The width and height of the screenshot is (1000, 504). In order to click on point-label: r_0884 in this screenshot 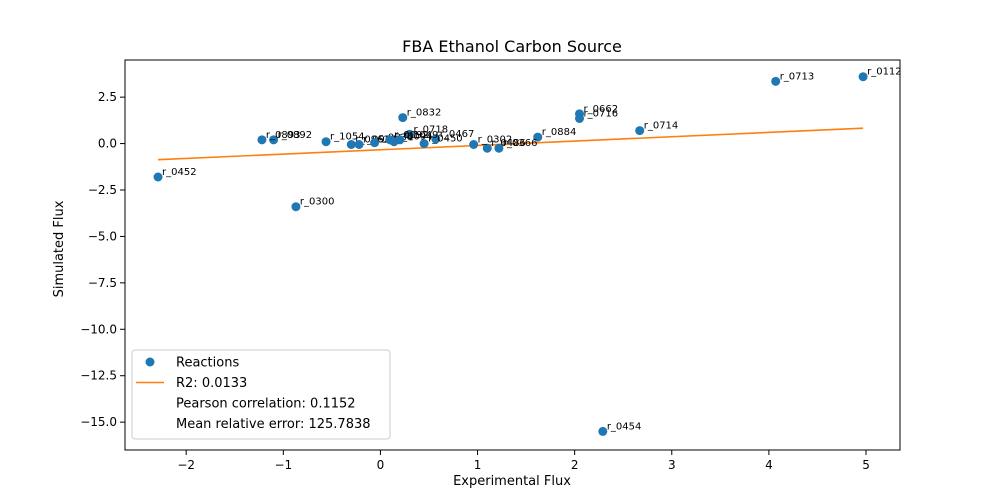, I will do `click(559, 132)`.